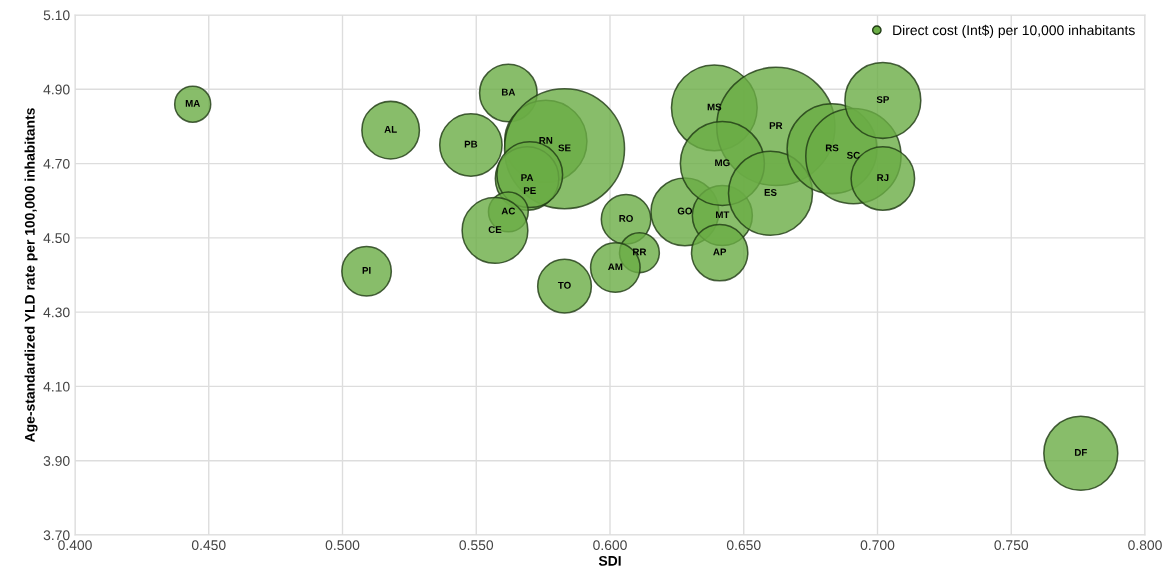  What do you see at coordinates (1080, 452) in the screenshot?
I see `annotation: DF` at bounding box center [1080, 452].